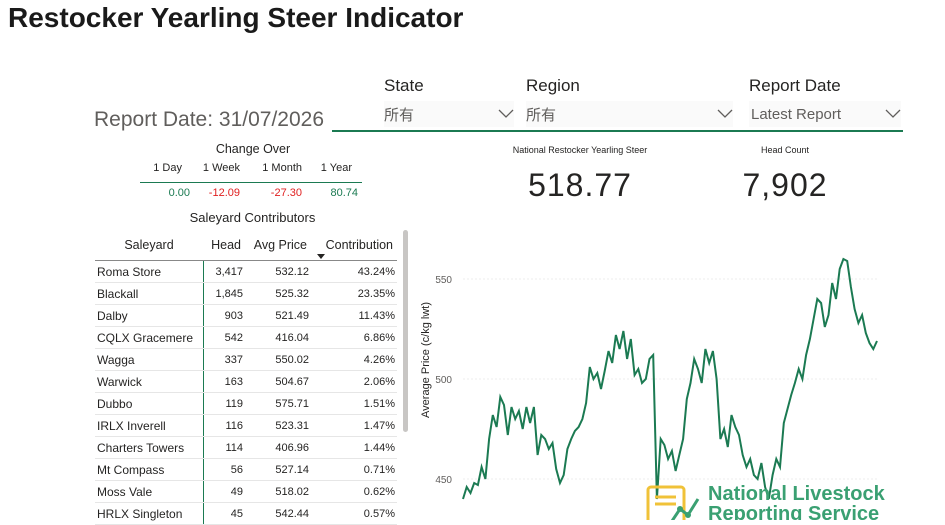 This screenshot has width=945, height=525. What do you see at coordinates (354, 513) in the screenshot?
I see `contribution-cell: 0.57%` at bounding box center [354, 513].